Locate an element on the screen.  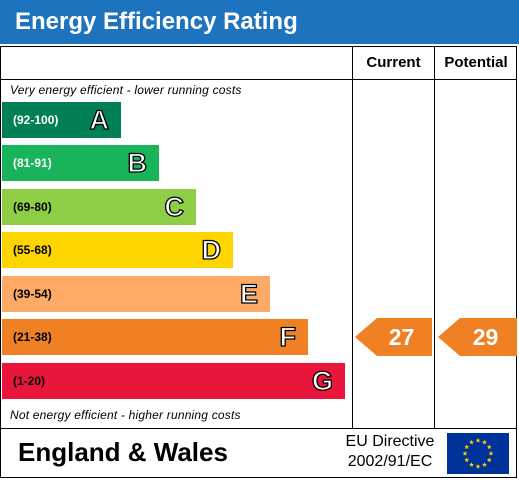
page-title: Energy Efficiency Rating is located at coordinates (259, 22).